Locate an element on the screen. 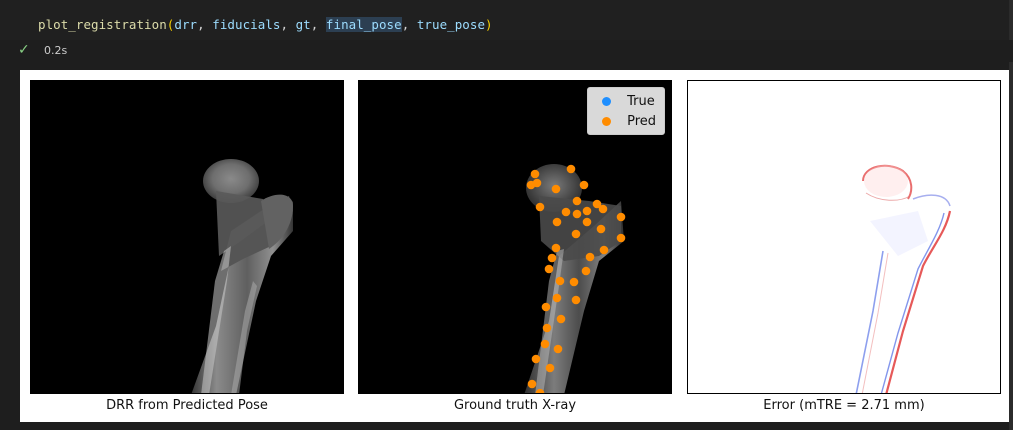 The image size is (1013, 430). code-arg-0: drr is located at coordinates (186, 24).